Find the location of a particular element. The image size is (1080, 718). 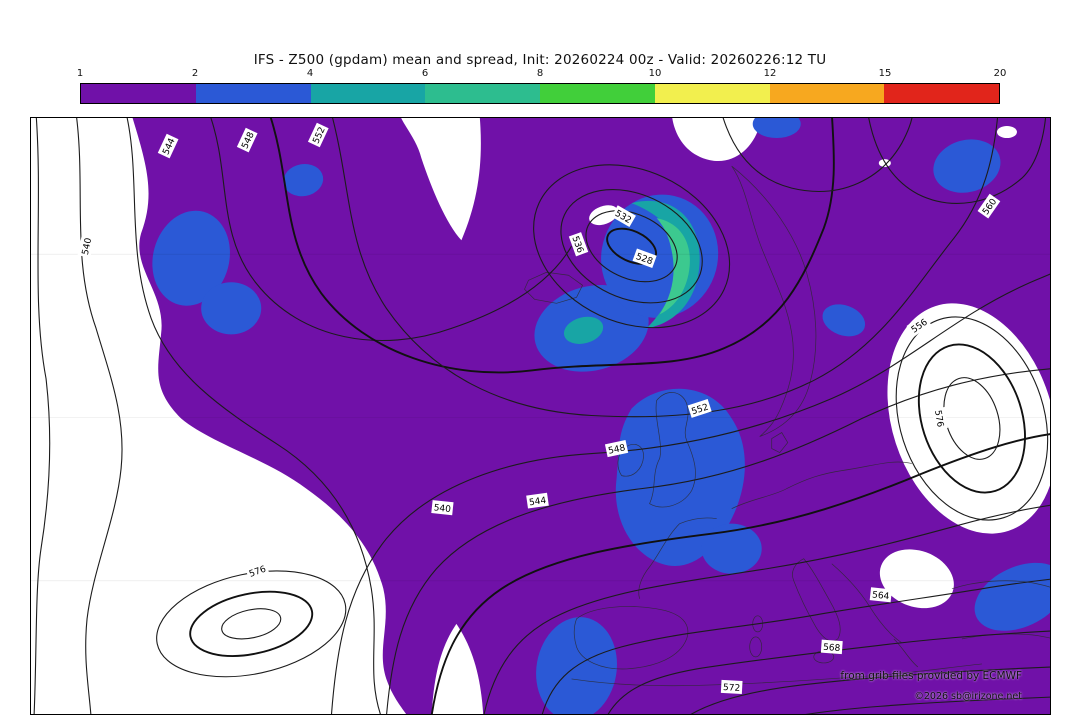

contour-label: 544 is located at coordinates (537, 500).